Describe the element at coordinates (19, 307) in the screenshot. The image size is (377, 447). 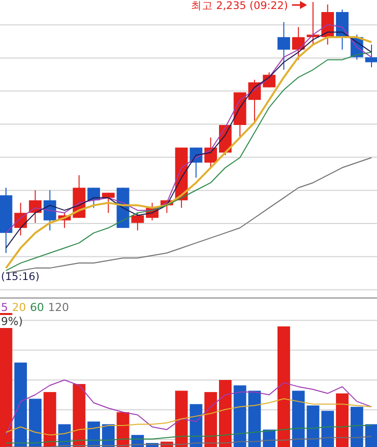
I see `text: 20` at that location.